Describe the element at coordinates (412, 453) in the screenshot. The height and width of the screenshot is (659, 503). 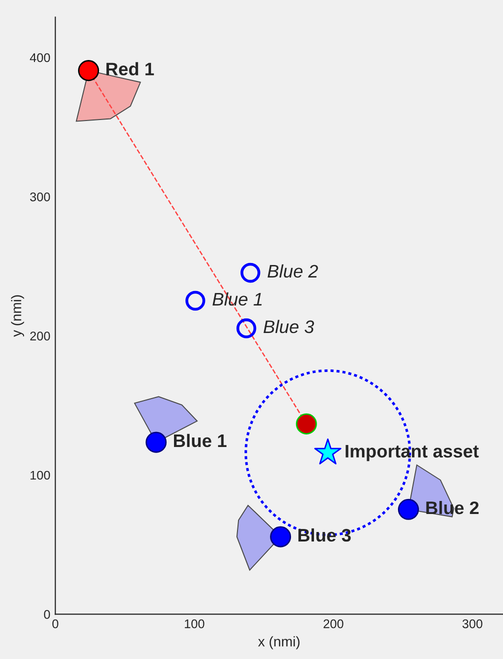
I see `series-label: Important asset` at that location.